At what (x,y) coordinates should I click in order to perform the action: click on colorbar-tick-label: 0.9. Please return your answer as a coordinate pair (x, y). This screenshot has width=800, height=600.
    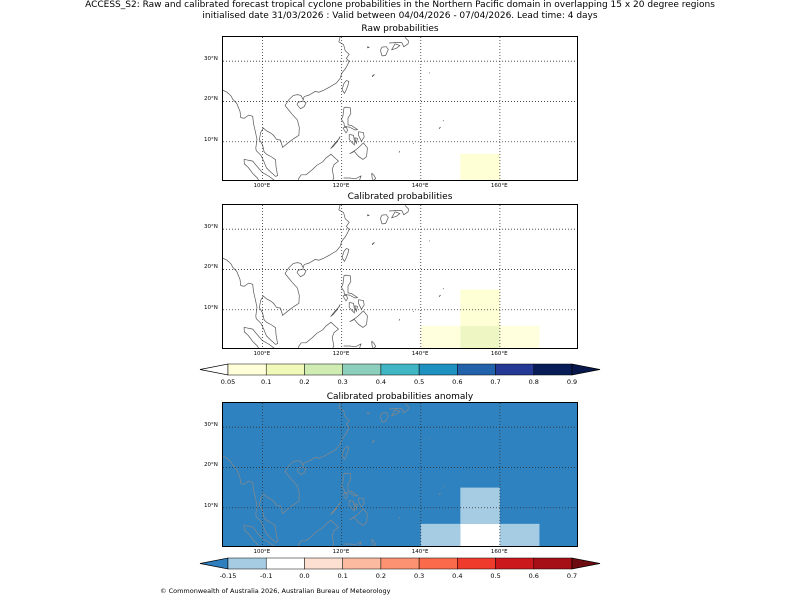
    Looking at the image, I should click on (572, 382).